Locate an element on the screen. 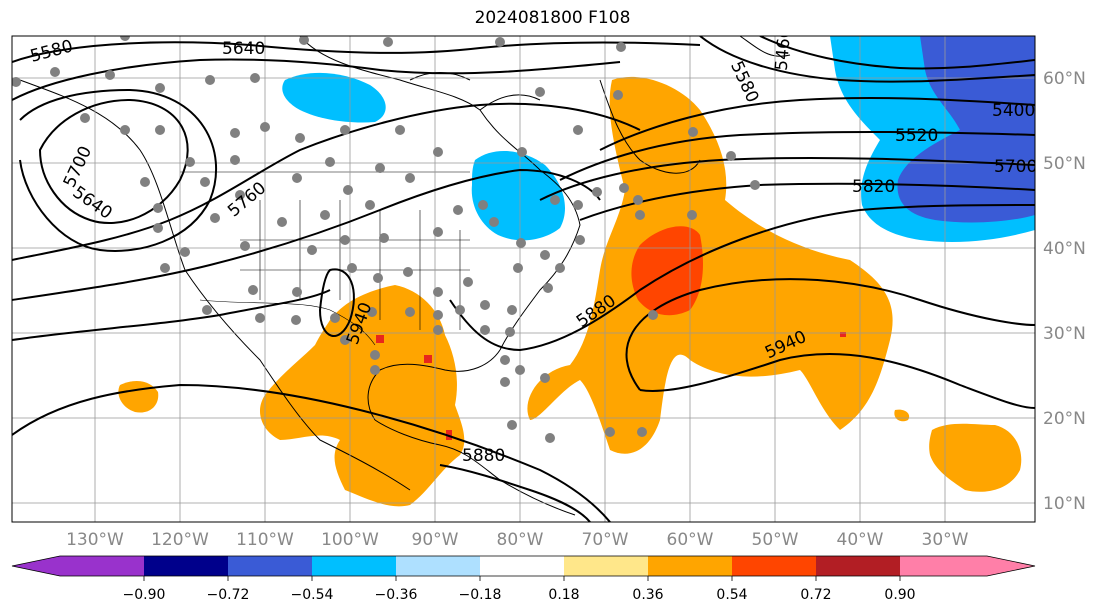 This screenshot has width=1105, height=615. lon-label: 60°W is located at coordinates (690, 540).